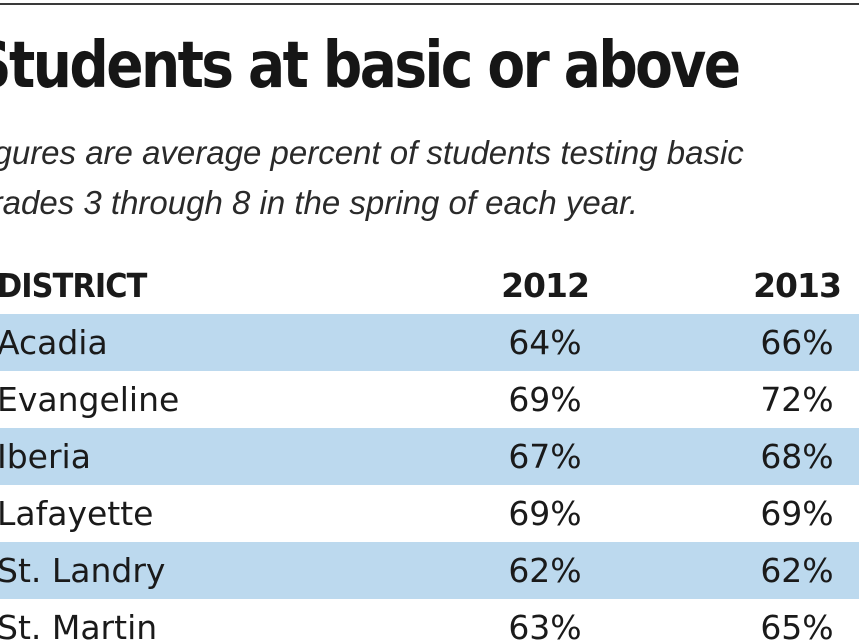 The width and height of the screenshot is (859, 644). Describe the element at coordinates (797, 513) in the screenshot. I see `cell-2013: 69%` at that location.